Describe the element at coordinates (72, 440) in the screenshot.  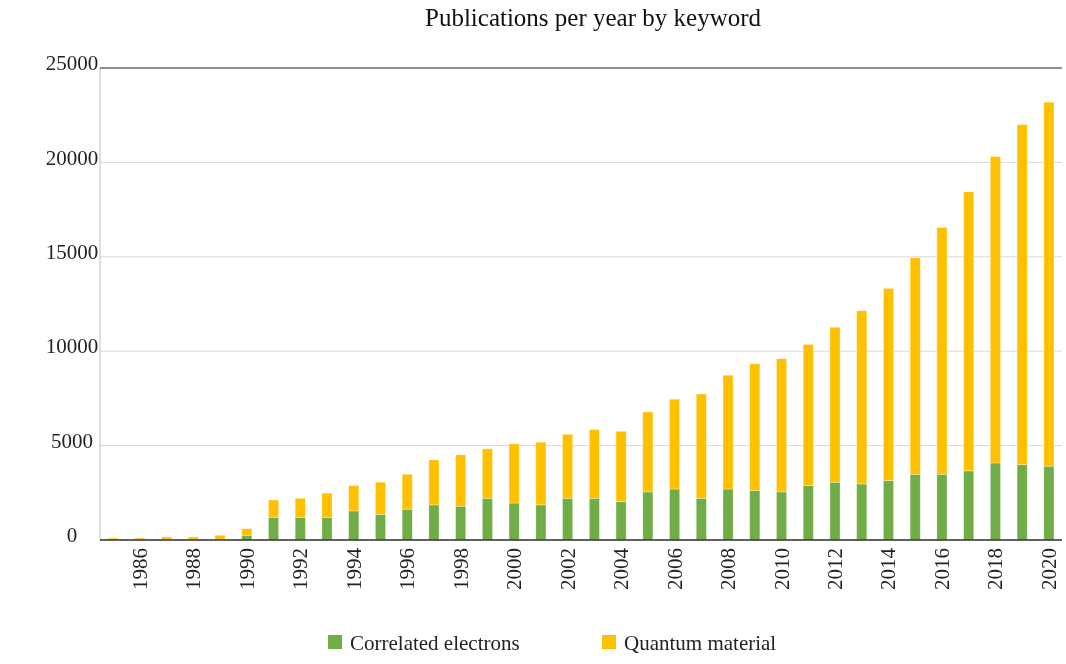
I see `y-tick-label: 5000` at that location.